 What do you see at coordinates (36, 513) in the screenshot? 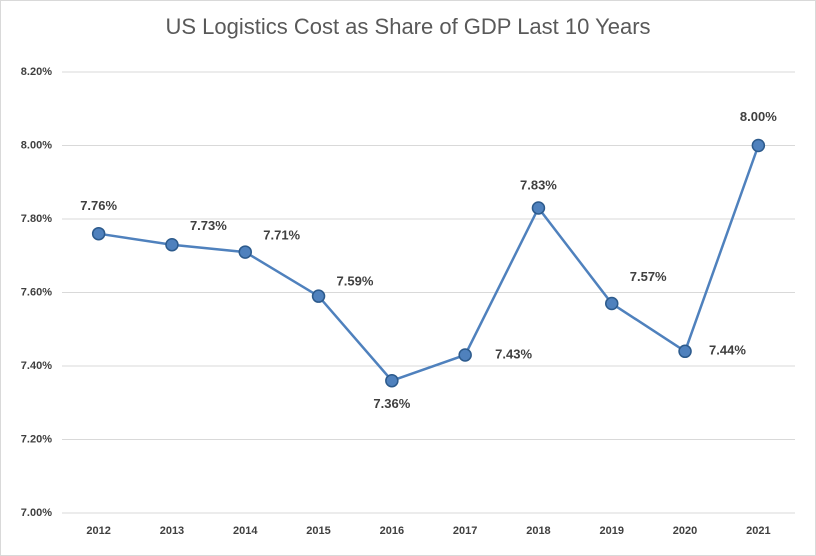
I see `y-tick-label: 7.00%` at bounding box center [36, 513].